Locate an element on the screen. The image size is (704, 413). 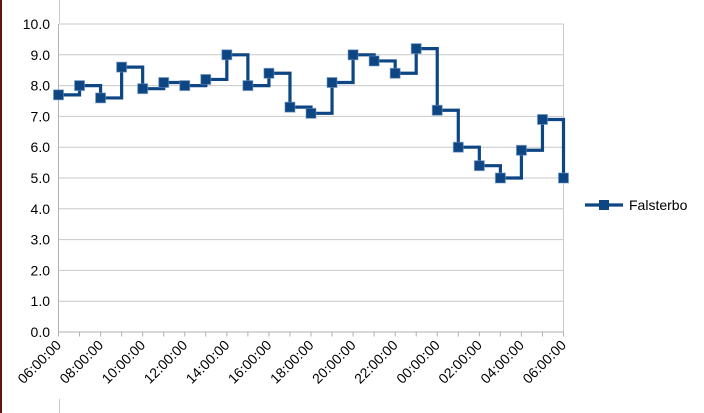
x-axis-label: 22:00:00 is located at coordinates (376, 362).